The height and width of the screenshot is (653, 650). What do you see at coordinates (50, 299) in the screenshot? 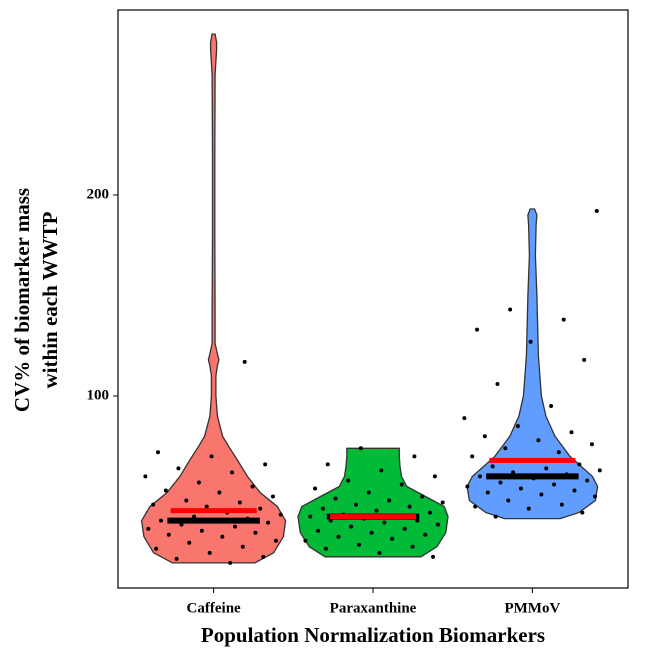
I see `y-axis-label: within each WWTP` at bounding box center [50, 299].